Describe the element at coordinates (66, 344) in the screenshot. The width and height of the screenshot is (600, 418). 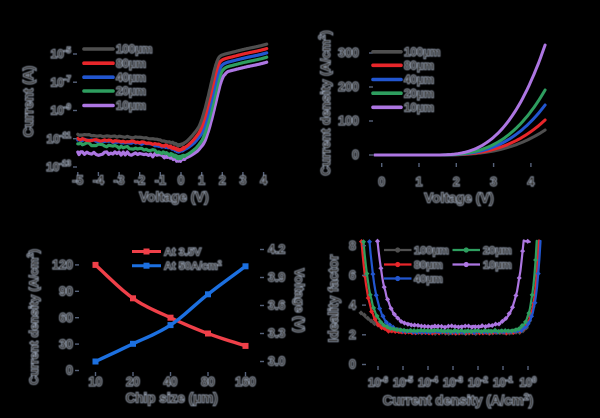
I see `svg-text: 30` at that location.